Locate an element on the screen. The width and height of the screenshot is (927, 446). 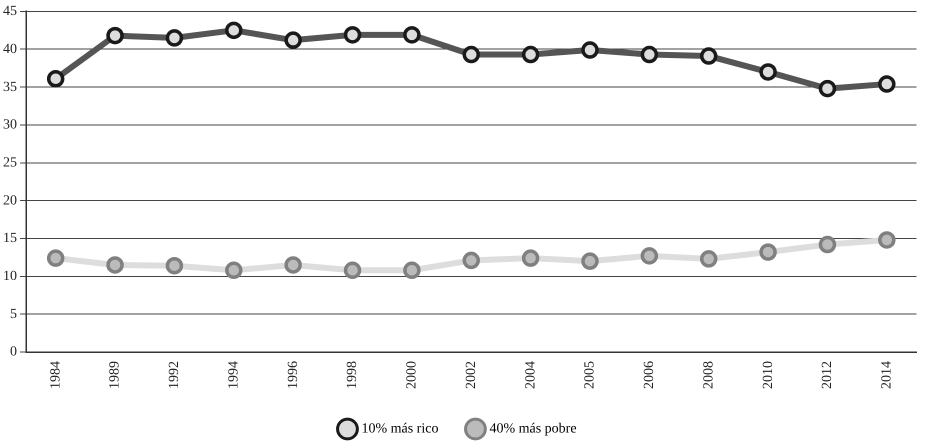
x-tick-label: 2014 is located at coordinates (886, 375).